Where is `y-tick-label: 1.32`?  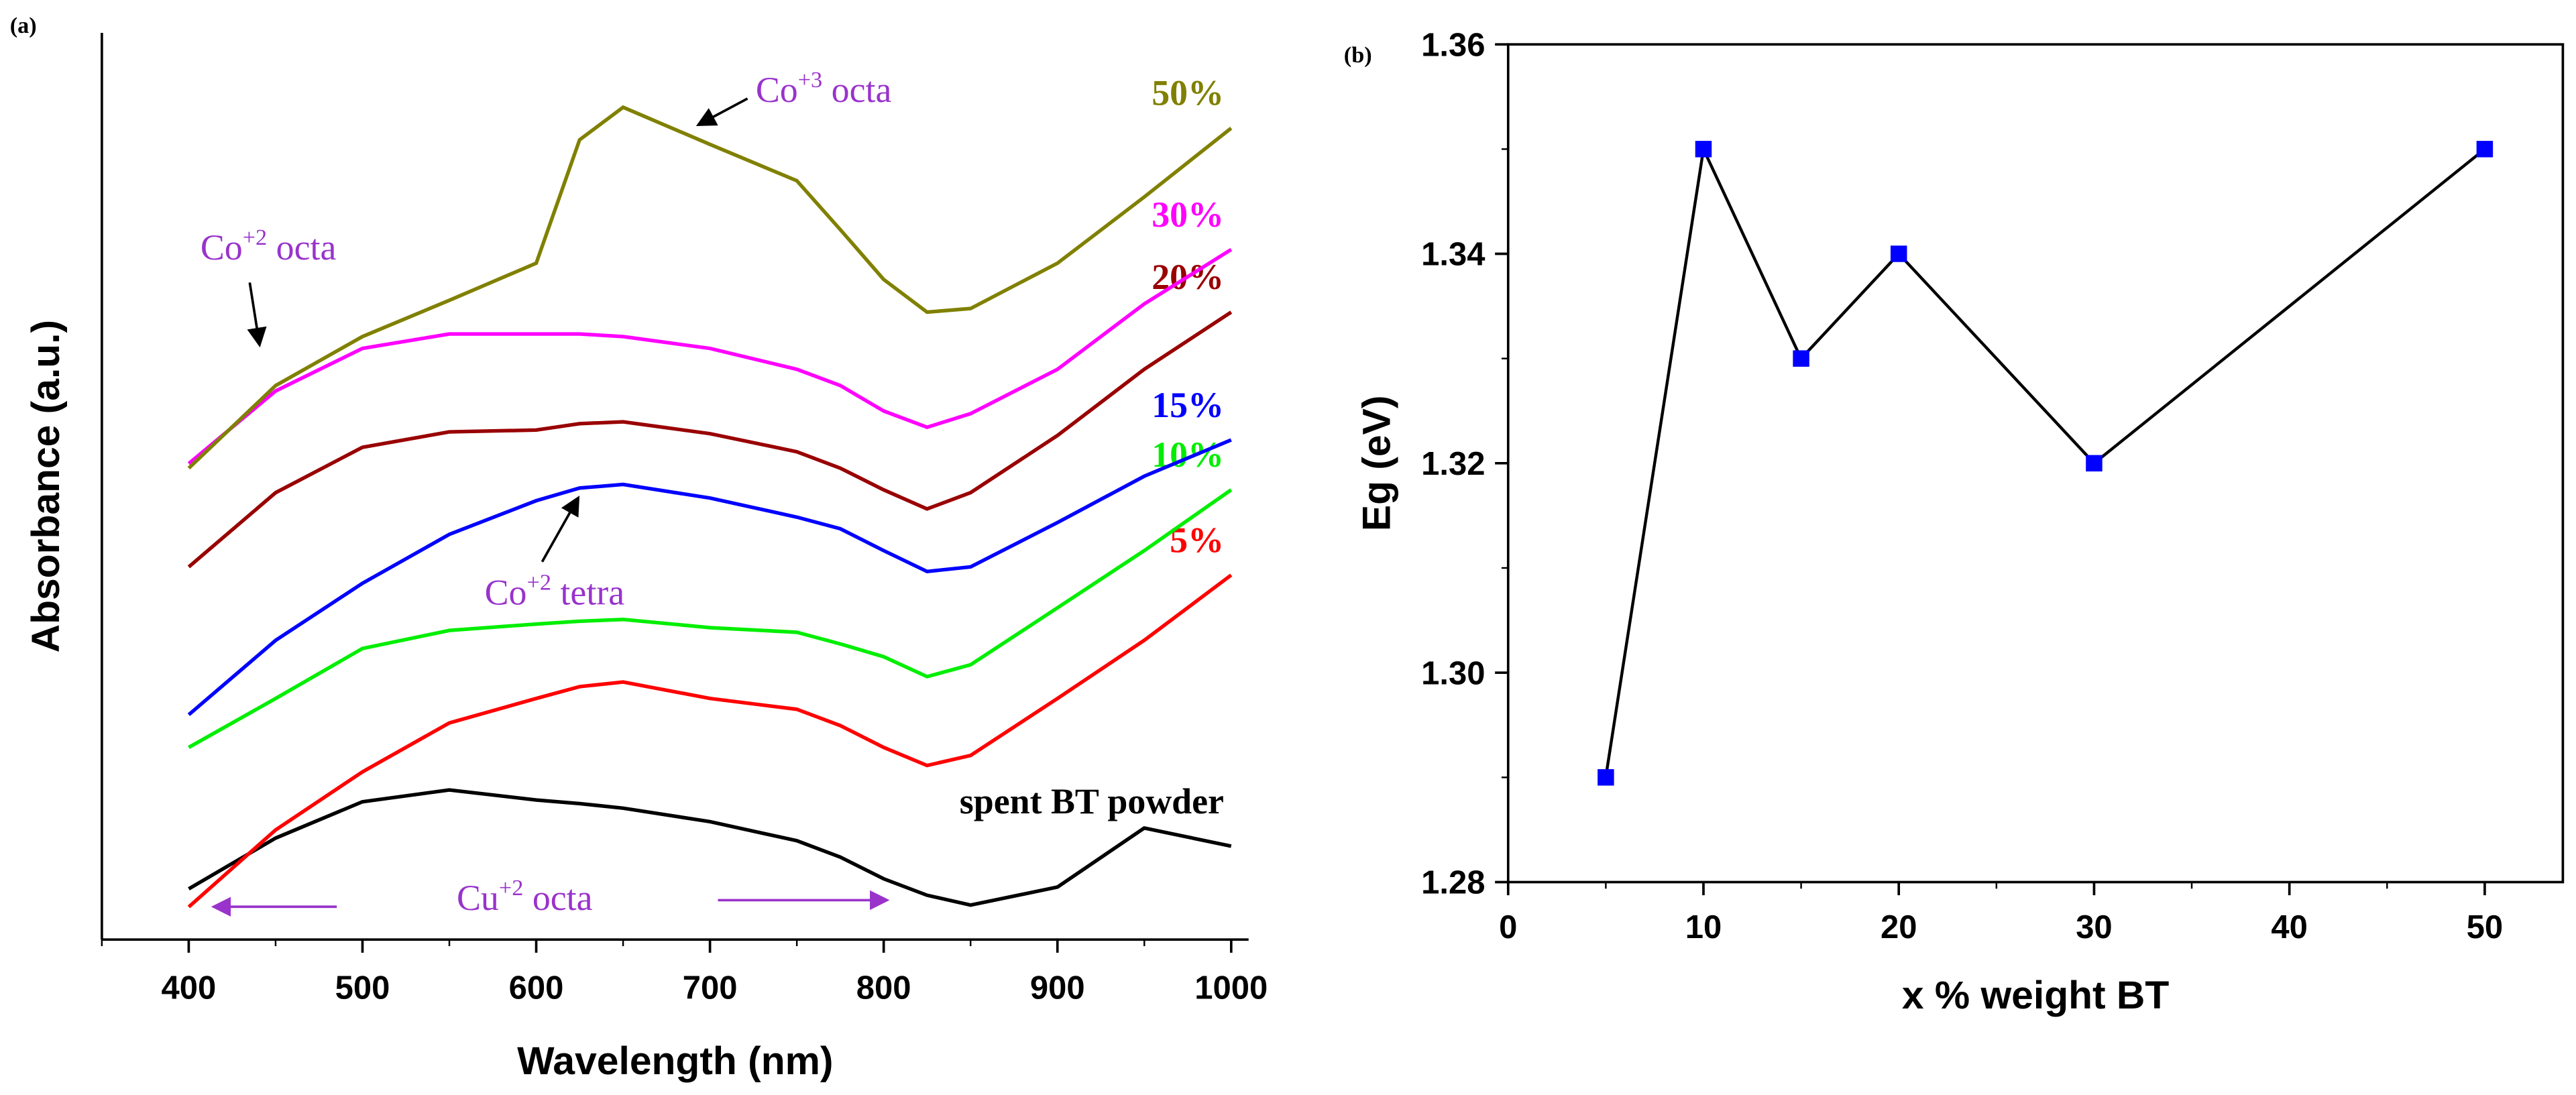 y-tick-label: 1.32 is located at coordinates (1453, 464).